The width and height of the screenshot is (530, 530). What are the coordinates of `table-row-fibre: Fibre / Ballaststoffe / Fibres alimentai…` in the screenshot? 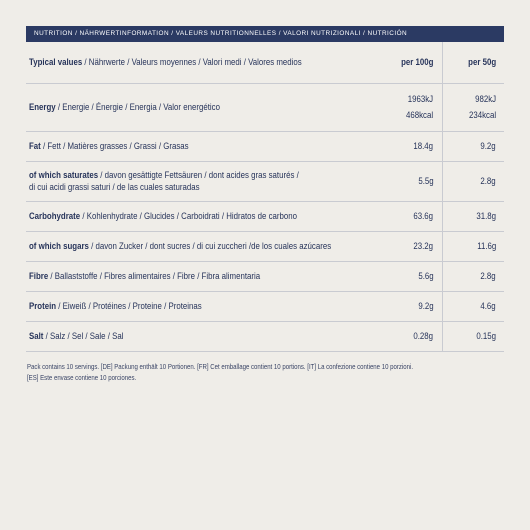 It's located at (265, 276).